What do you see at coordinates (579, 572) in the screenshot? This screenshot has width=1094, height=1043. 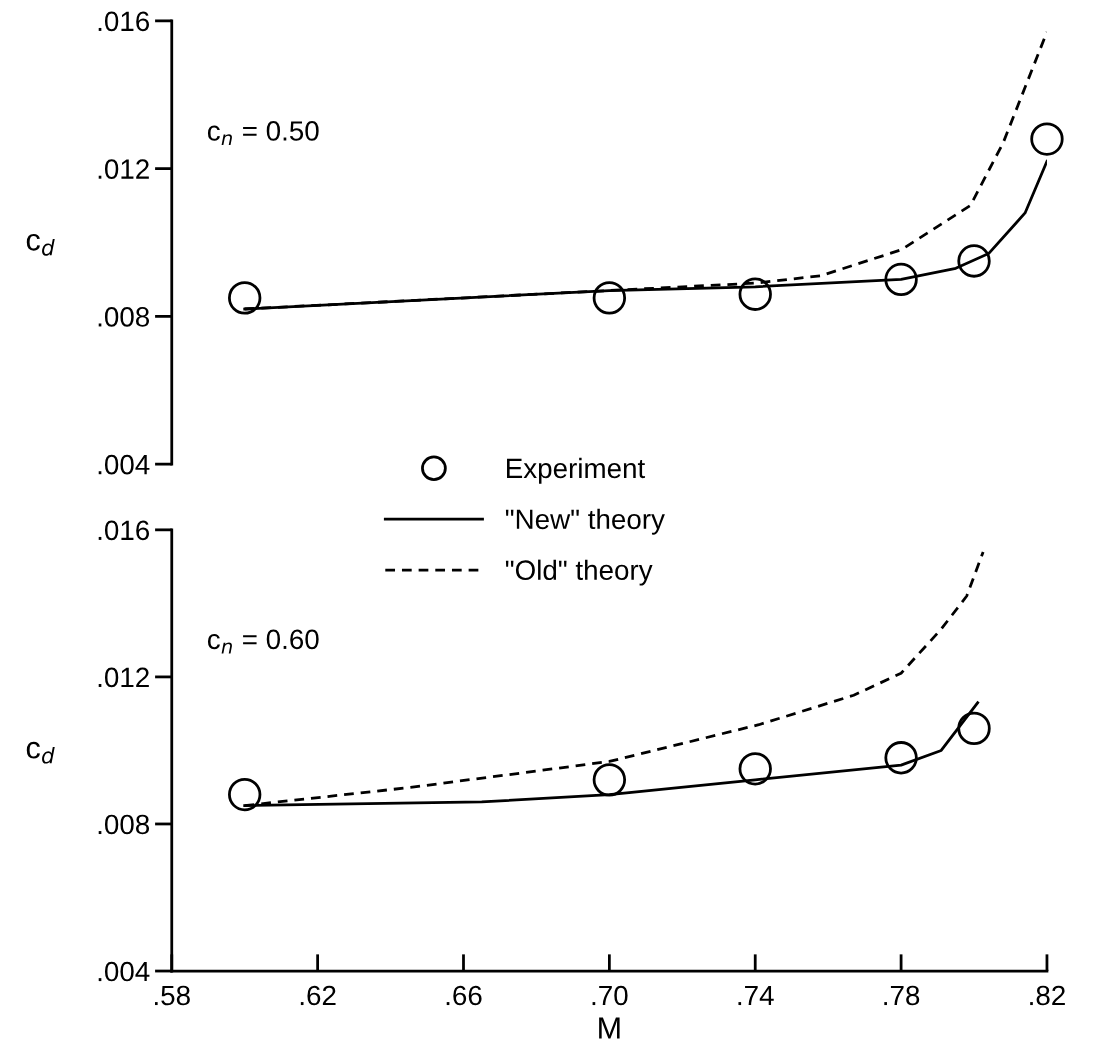 I see `legend-label: "Old" theory` at bounding box center [579, 572].